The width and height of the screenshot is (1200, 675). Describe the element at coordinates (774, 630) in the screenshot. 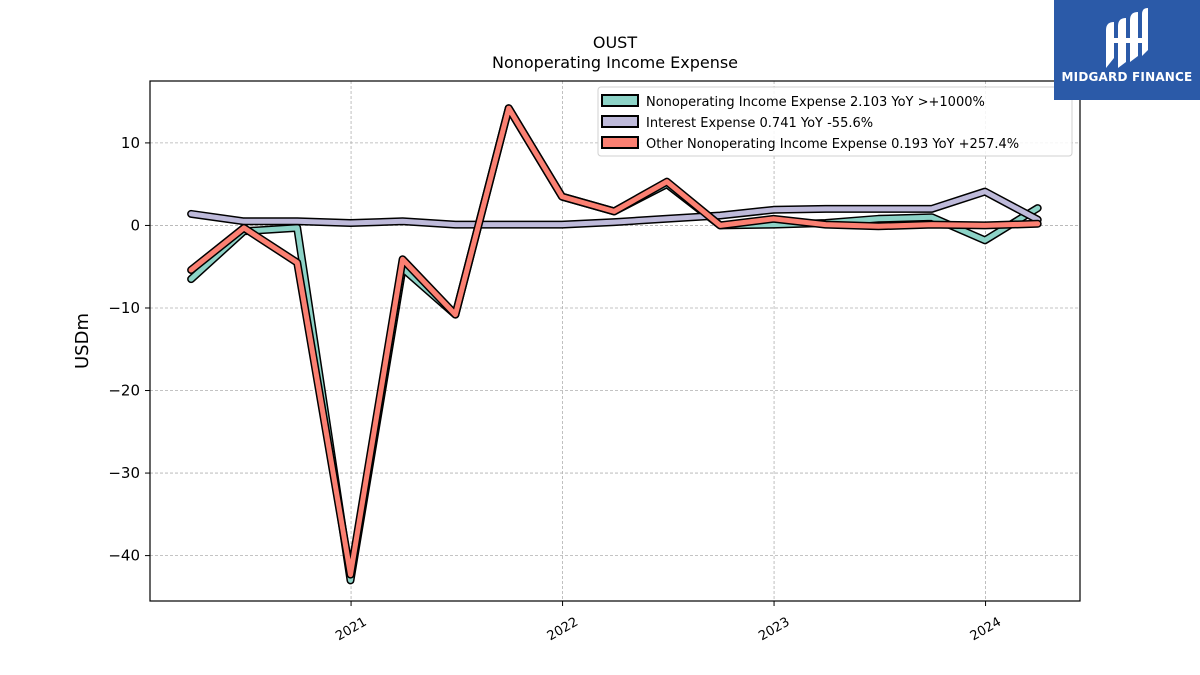

I see `x-tick-label: 2023` at that location.